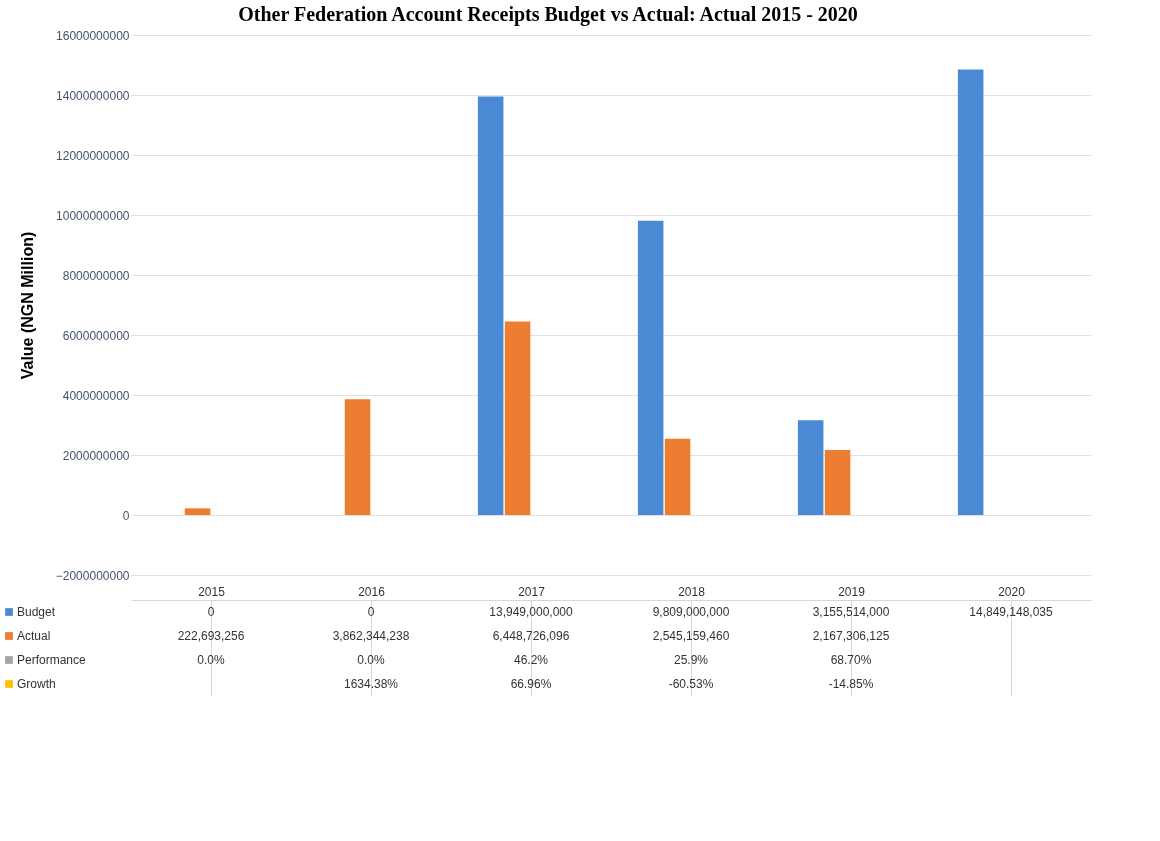 The width and height of the screenshot is (1160, 841). Describe the element at coordinates (531, 636) in the screenshot. I see `data-label: 6,448,726,096` at that location.